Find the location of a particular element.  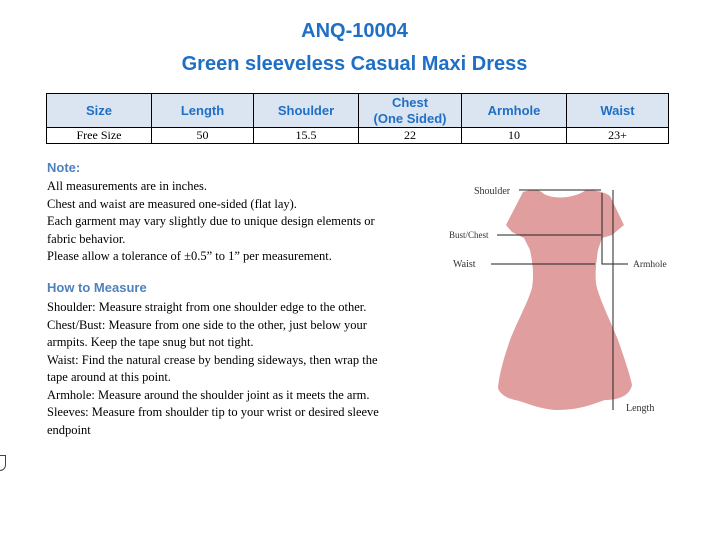

cell-length: 50 is located at coordinates (202, 135).